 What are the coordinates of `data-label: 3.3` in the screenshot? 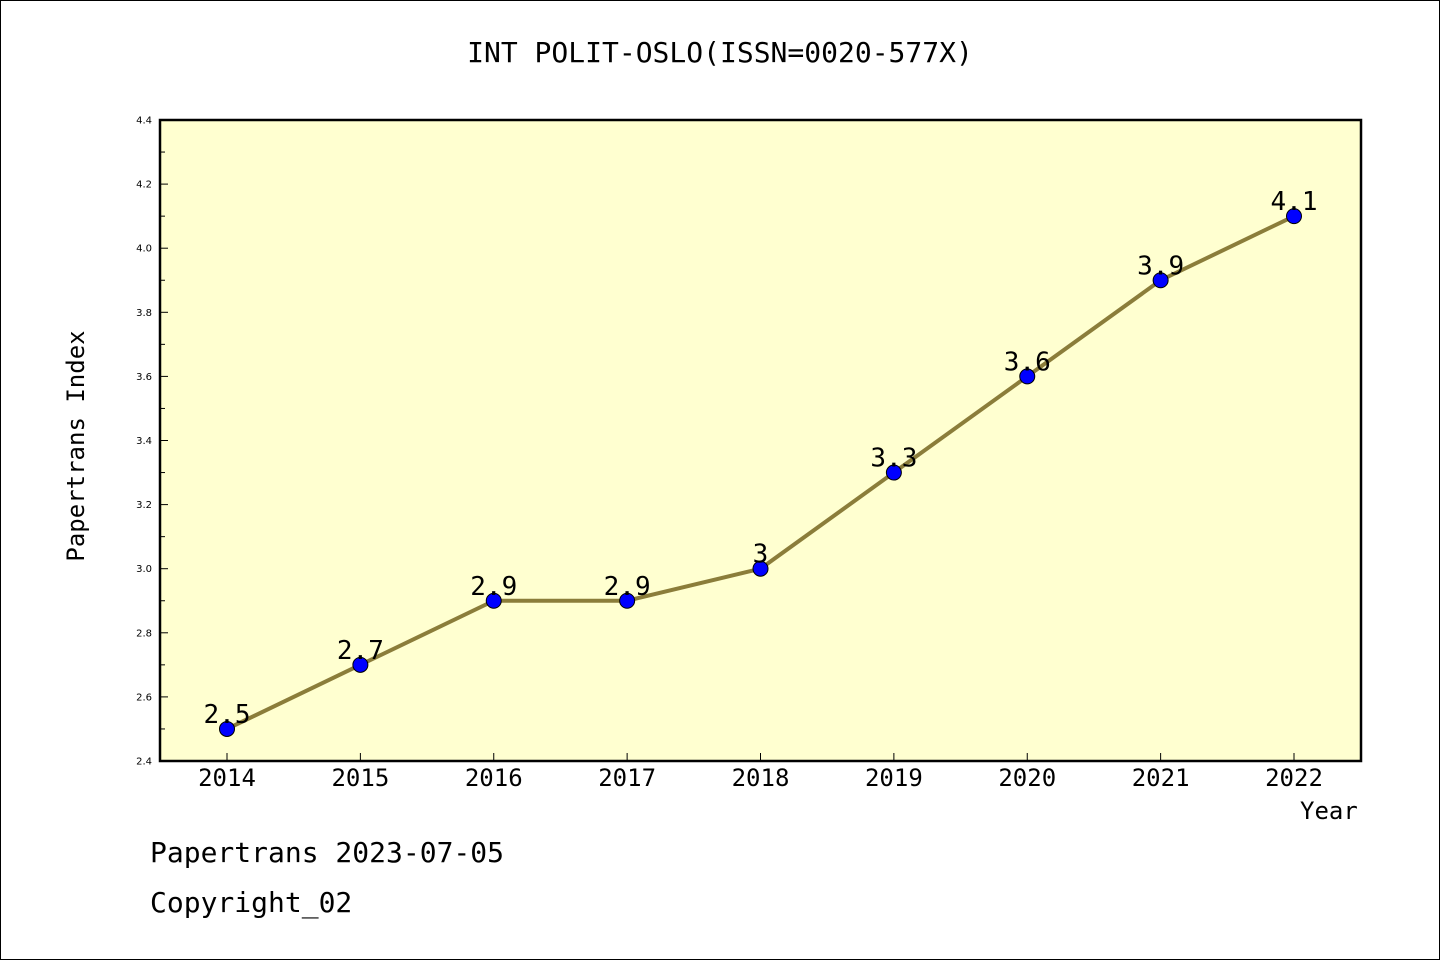 It's located at (893, 459).